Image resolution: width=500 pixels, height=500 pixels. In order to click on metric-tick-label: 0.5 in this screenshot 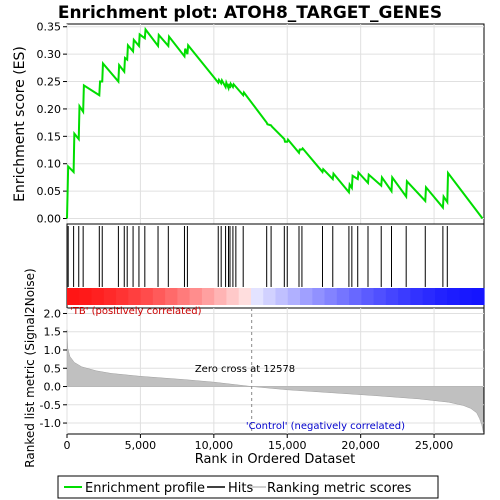, I will do `click(53, 368)`.